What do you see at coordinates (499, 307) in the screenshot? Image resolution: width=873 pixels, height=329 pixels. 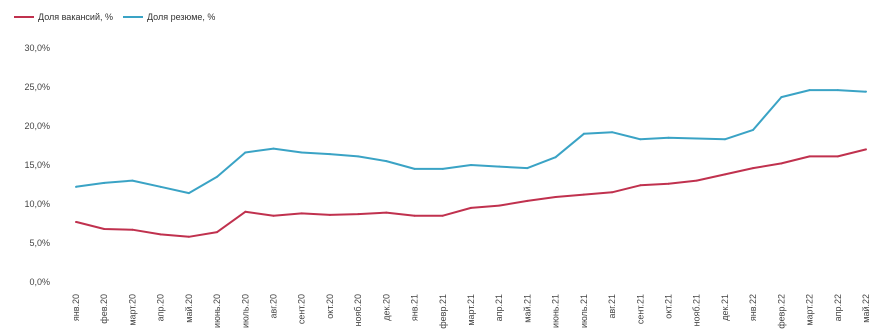 I see `x-tick-label: апр.21` at bounding box center [499, 307].